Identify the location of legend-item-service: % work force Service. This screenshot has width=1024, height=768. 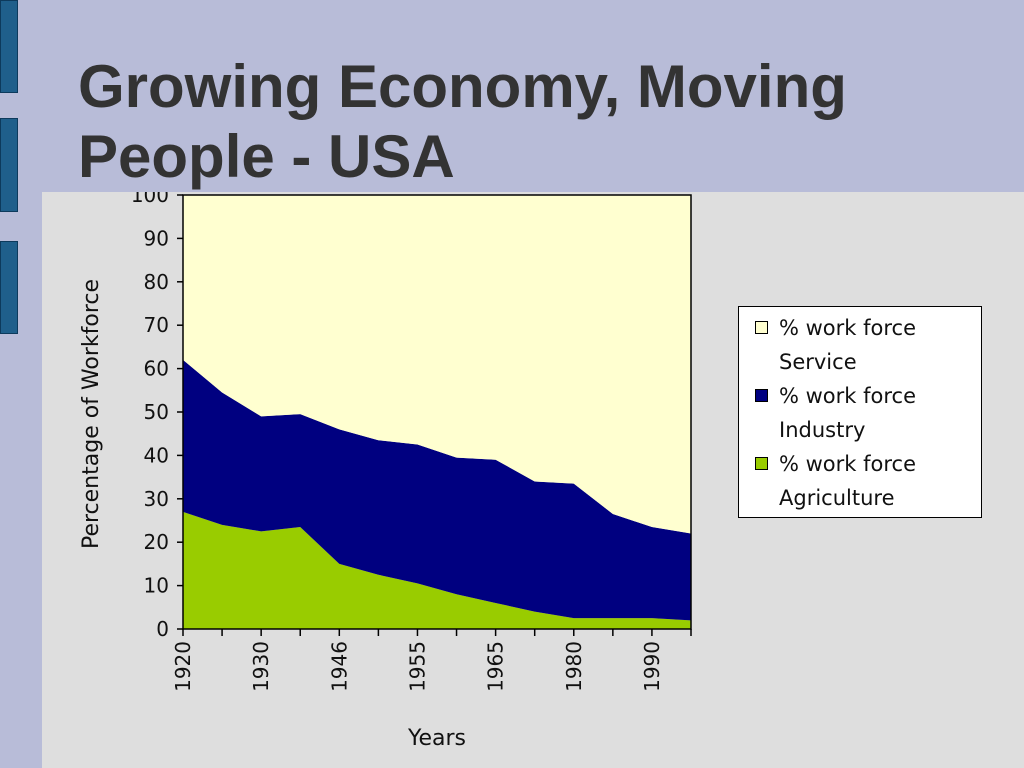
(868, 345).